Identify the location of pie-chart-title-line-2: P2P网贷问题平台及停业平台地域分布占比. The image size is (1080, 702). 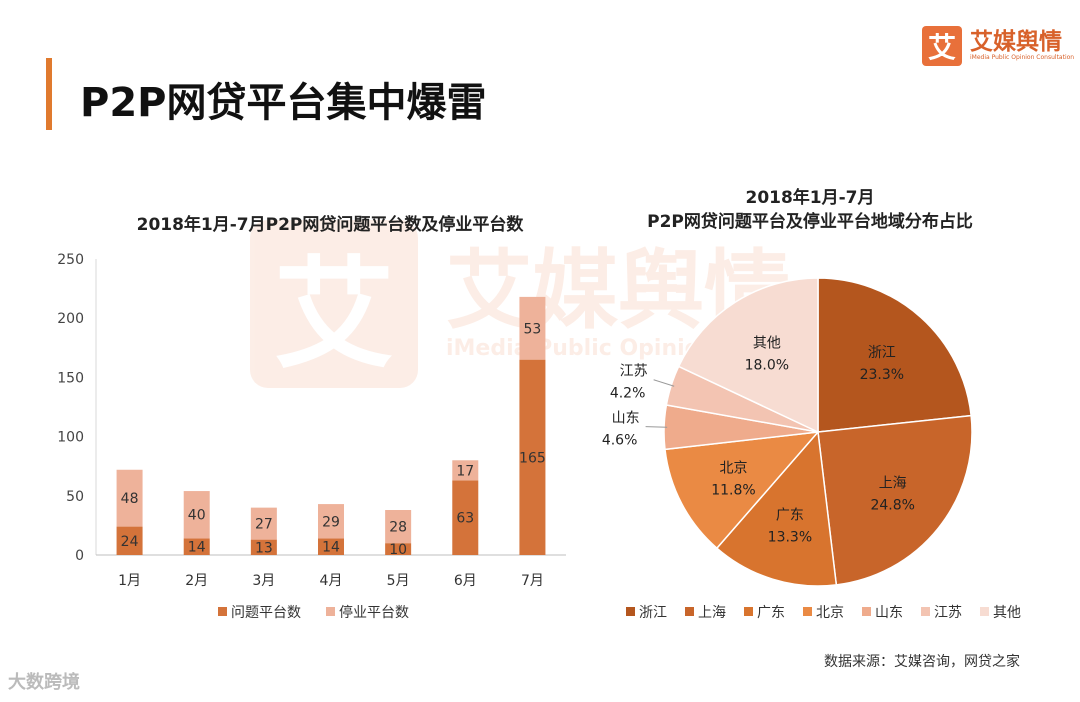
(810, 222).